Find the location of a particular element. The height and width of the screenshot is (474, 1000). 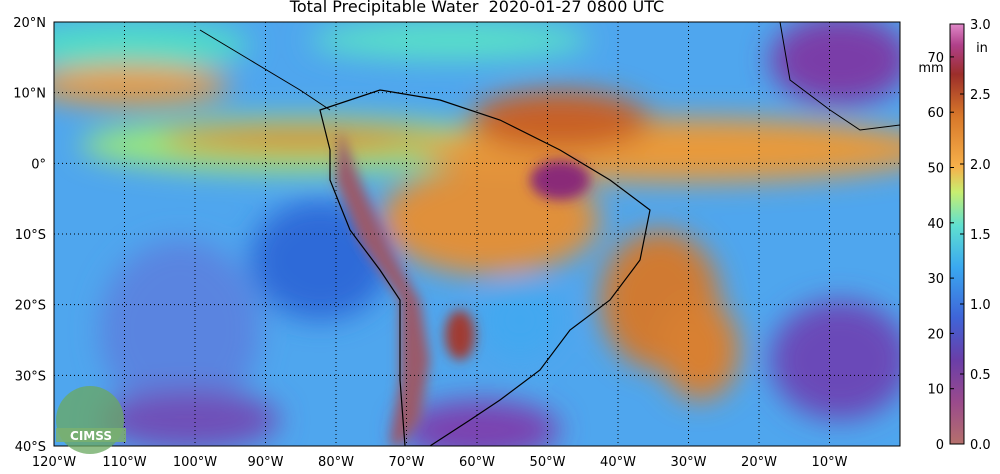

lat-label: 10°S is located at coordinates (30, 235).